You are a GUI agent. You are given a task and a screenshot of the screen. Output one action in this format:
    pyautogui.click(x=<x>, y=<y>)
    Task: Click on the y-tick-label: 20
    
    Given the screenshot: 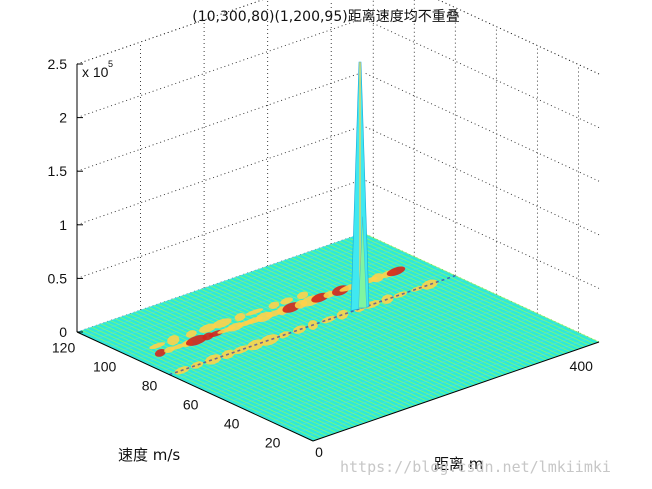 What is the action you would take?
    pyautogui.click(x=273, y=443)
    